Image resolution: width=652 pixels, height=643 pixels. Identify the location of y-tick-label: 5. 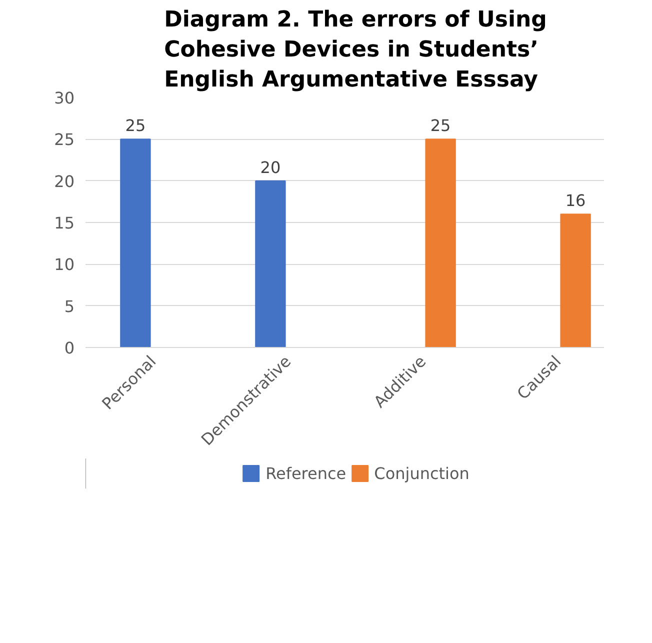
(69, 306).